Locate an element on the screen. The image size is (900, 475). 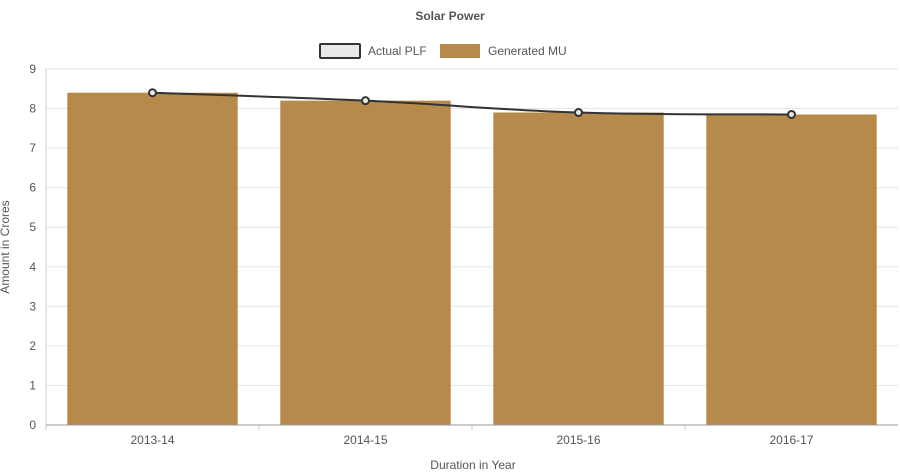
actual-plf-points is located at coordinates (472, 103).